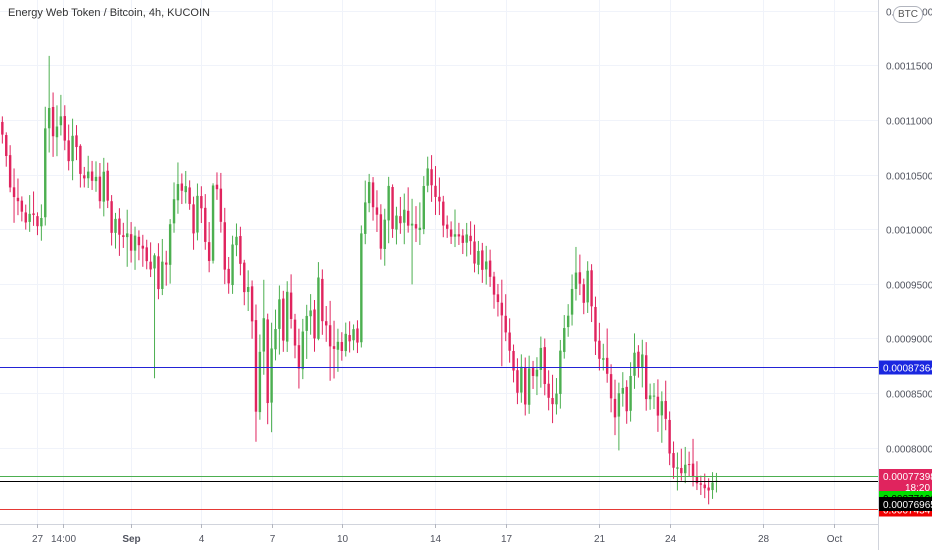 The image size is (932, 555). Describe the element at coordinates (131, 539) in the screenshot. I see `x-tick-label: Sep` at that location.